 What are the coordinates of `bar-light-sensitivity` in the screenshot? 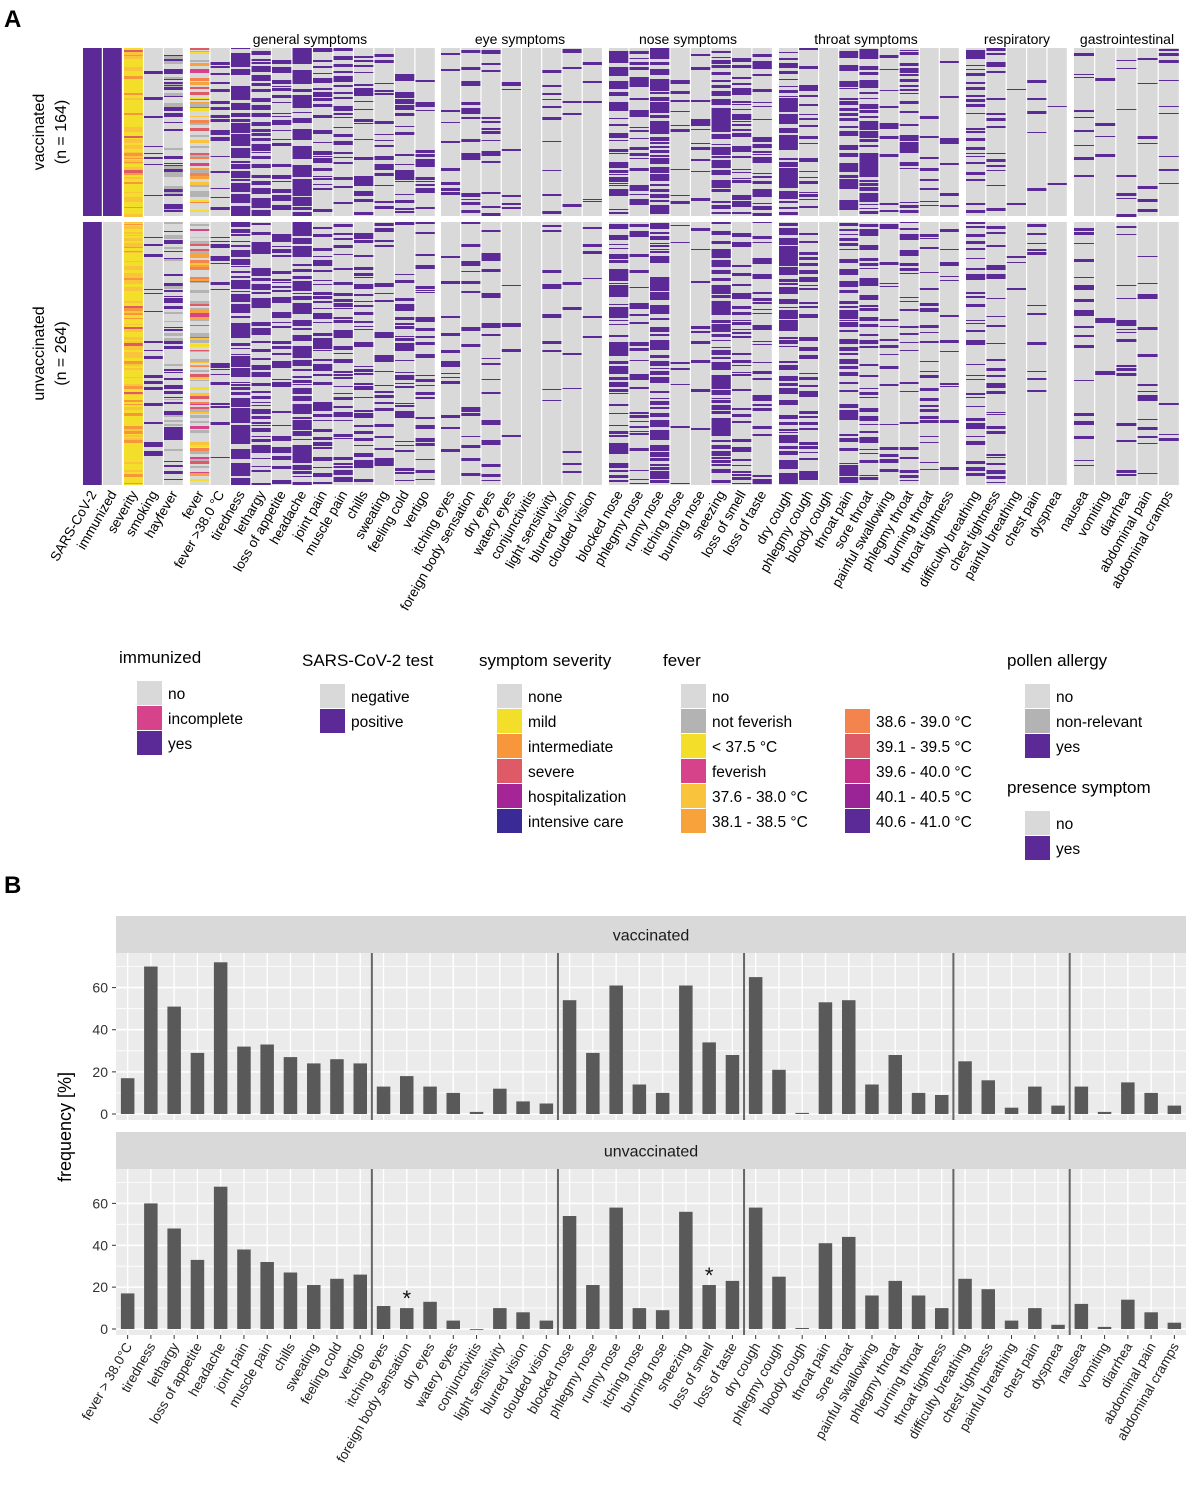 It's located at (500, 1318).